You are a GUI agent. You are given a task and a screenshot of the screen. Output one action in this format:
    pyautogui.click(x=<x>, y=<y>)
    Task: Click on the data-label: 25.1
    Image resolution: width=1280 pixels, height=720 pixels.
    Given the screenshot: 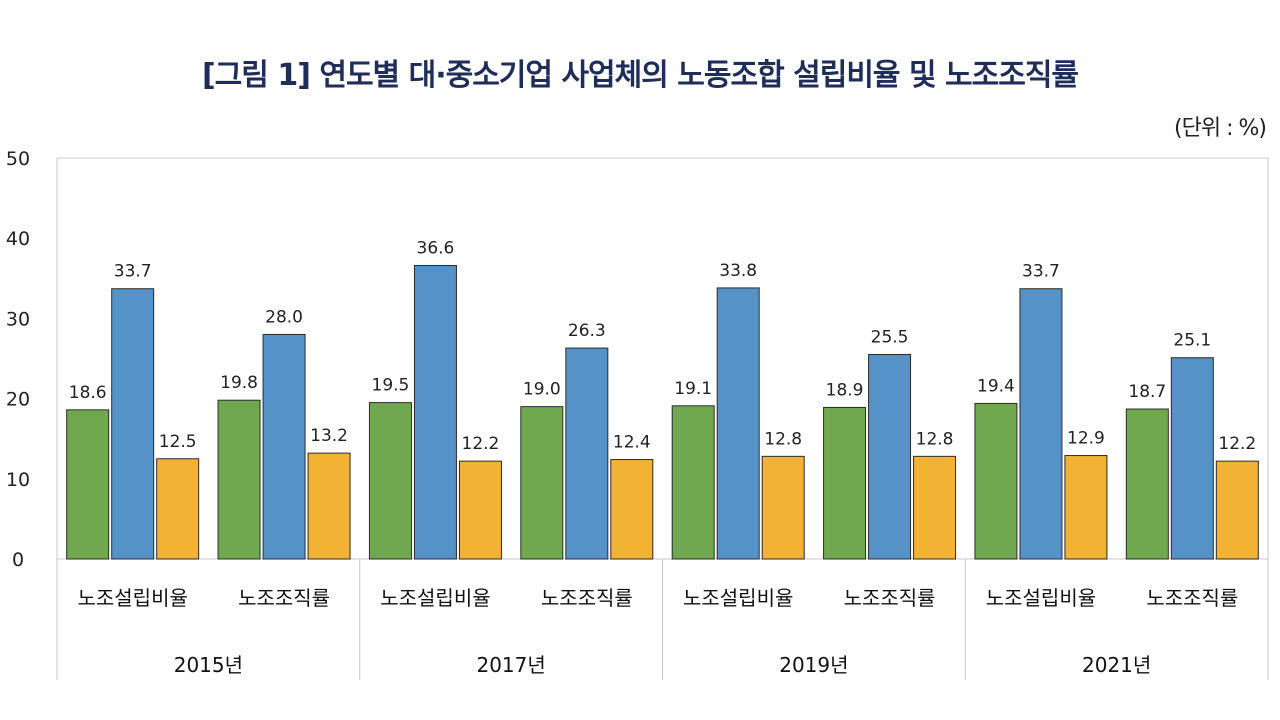 What is the action you would take?
    pyautogui.click(x=1192, y=341)
    